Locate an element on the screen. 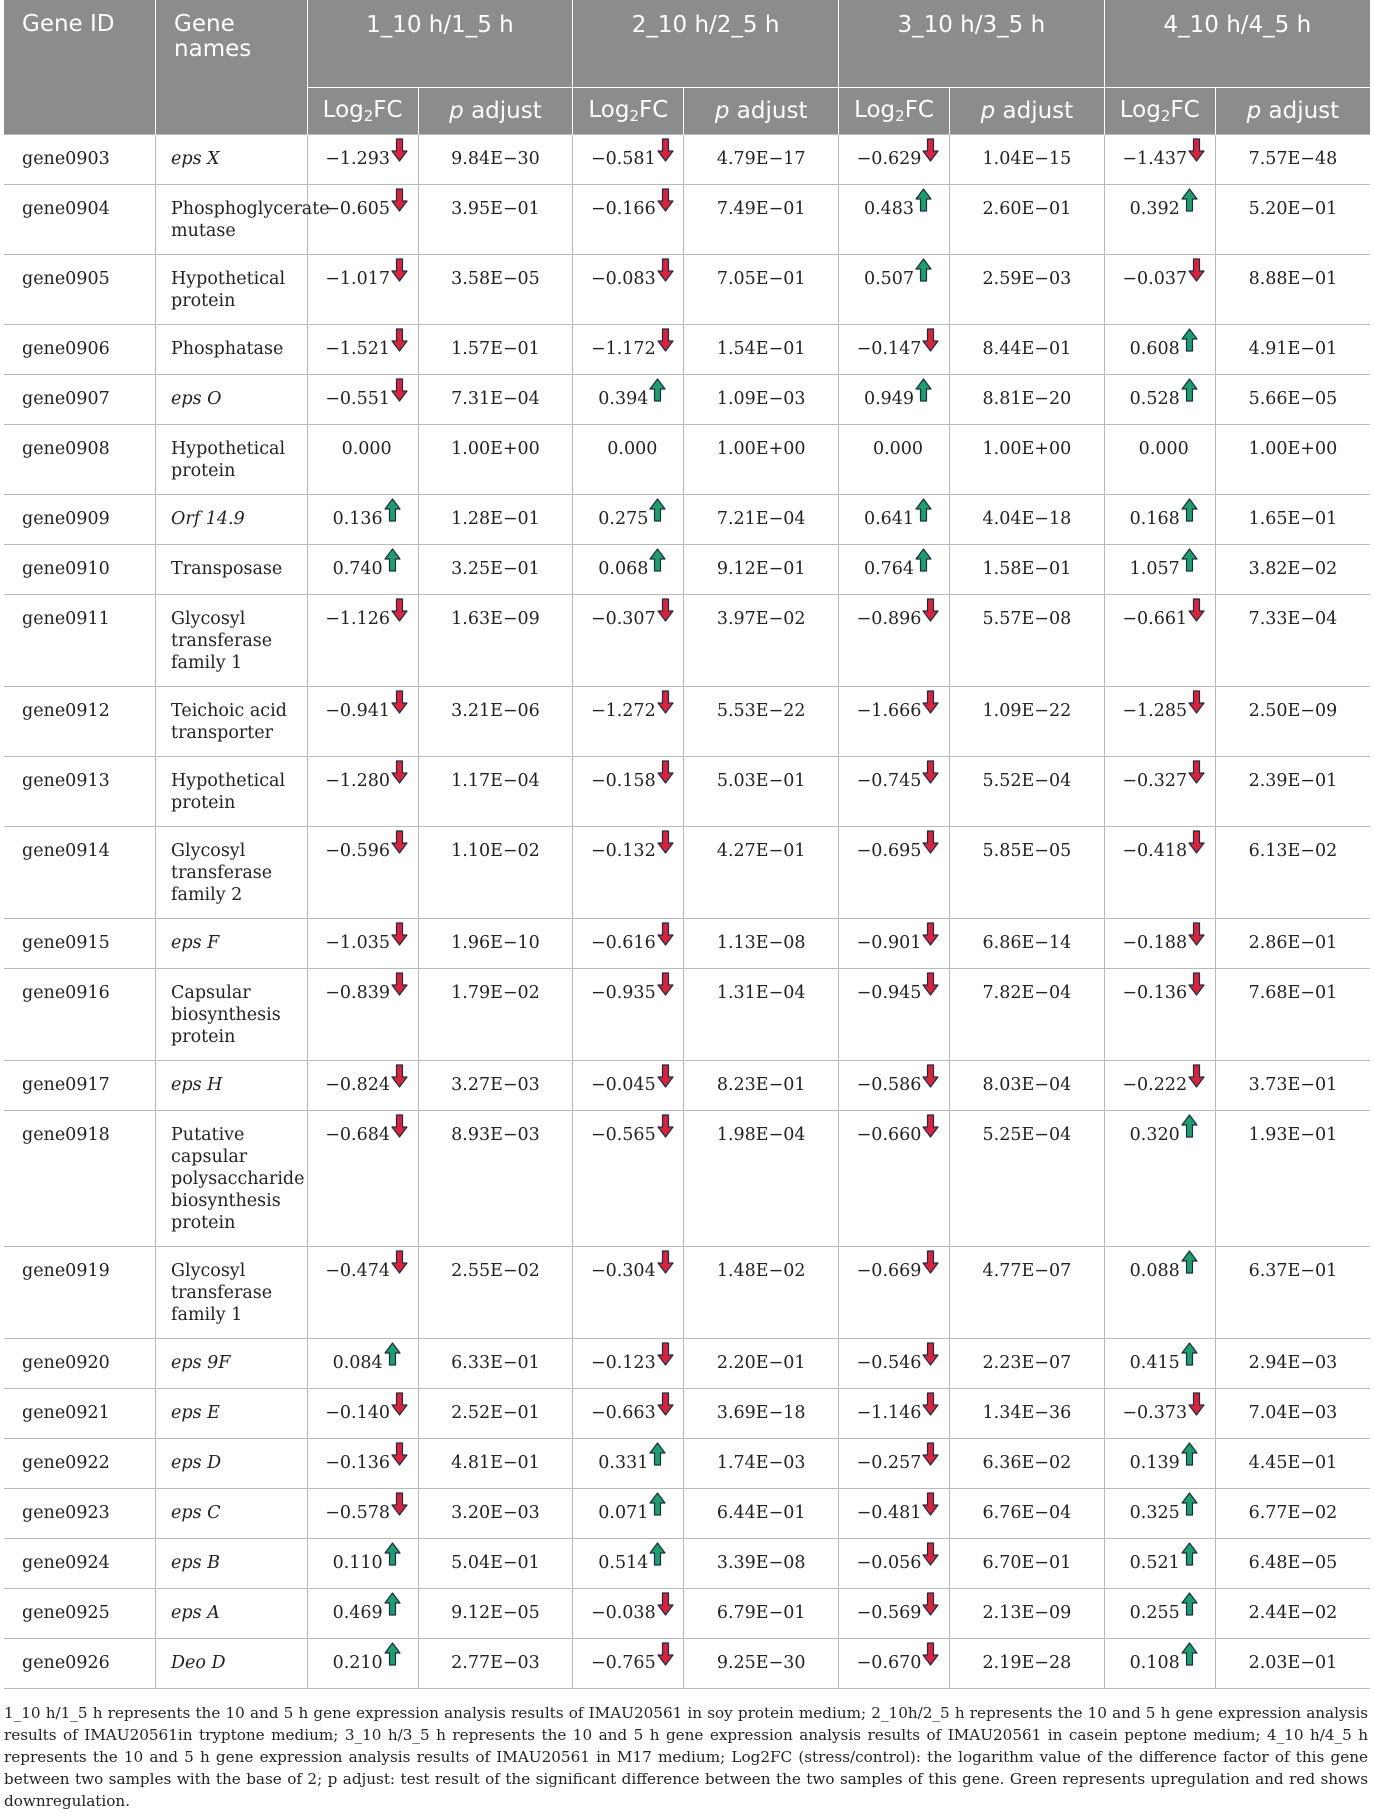 This screenshot has width=1375, height=1812. log2fc-cell: −0.824 is located at coordinates (362, 1085).